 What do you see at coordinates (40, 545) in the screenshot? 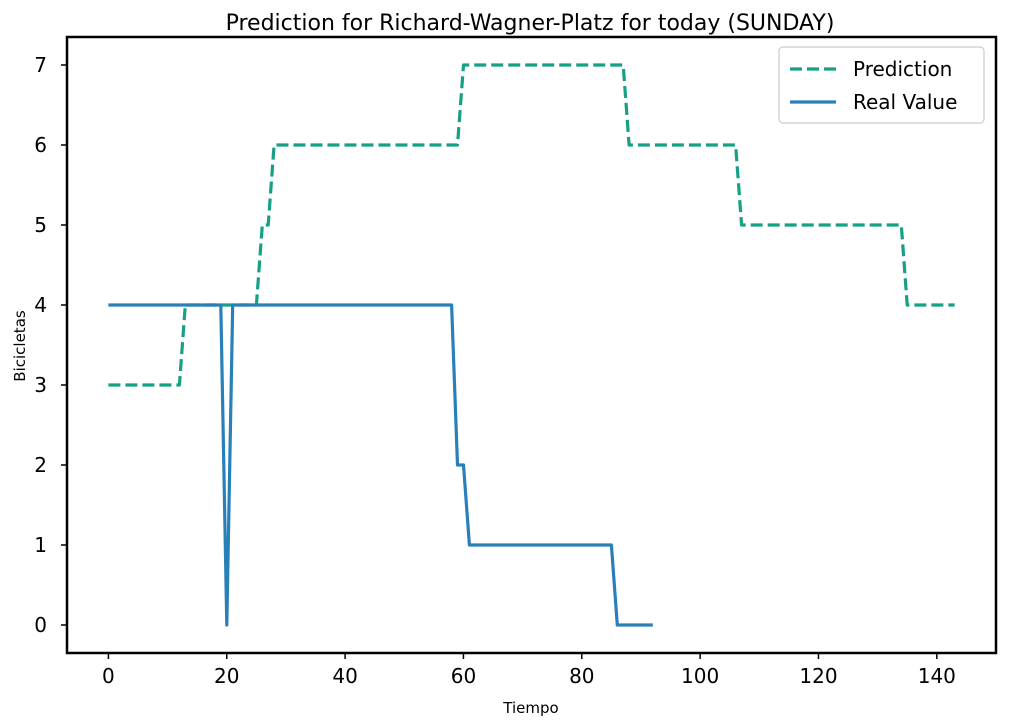
I see `y-tick-label: 1` at bounding box center [40, 545].